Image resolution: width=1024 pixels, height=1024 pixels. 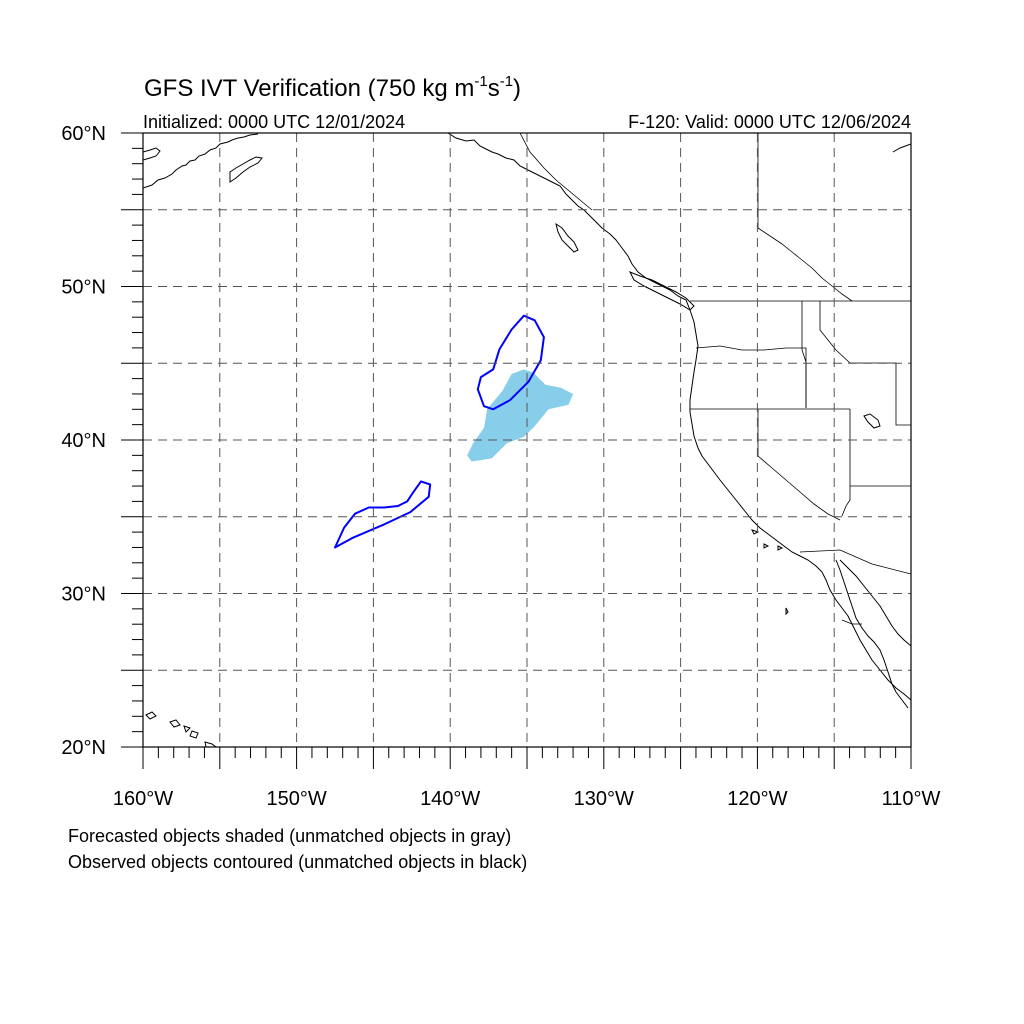 I want to click on tick-label-lon: 110°W, so click(x=911, y=799).